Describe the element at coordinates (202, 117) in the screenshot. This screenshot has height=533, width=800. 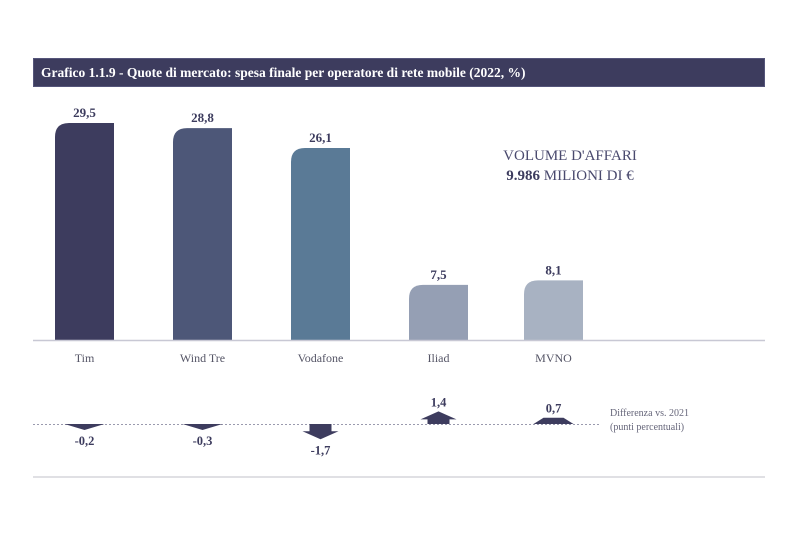
I see `value-label: 28,8` at that location.